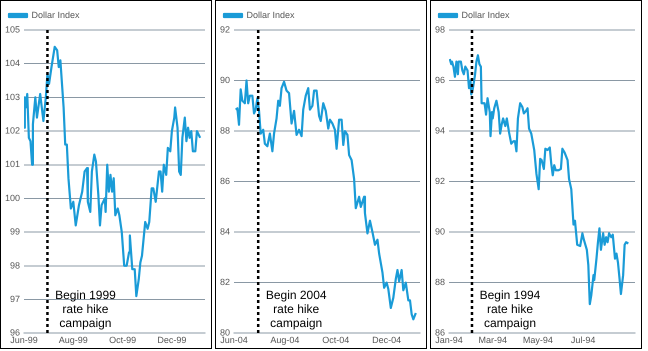  Describe the element at coordinates (510, 309) in the screenshot. I see `ref-line-label: Begin 1994 rate hike campaign` at that location.